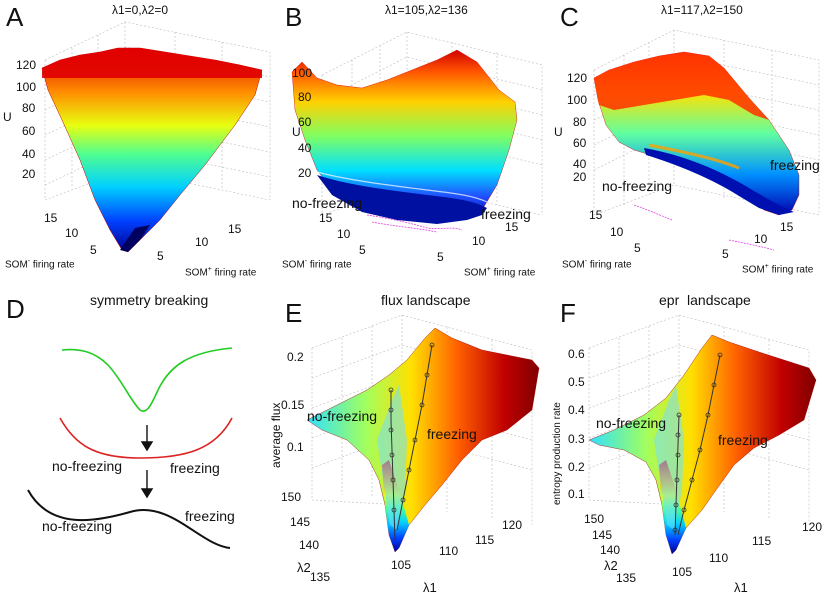  Describe the element at coordinates (147, 379) in the screenshot. I see `curve-green` at that location.